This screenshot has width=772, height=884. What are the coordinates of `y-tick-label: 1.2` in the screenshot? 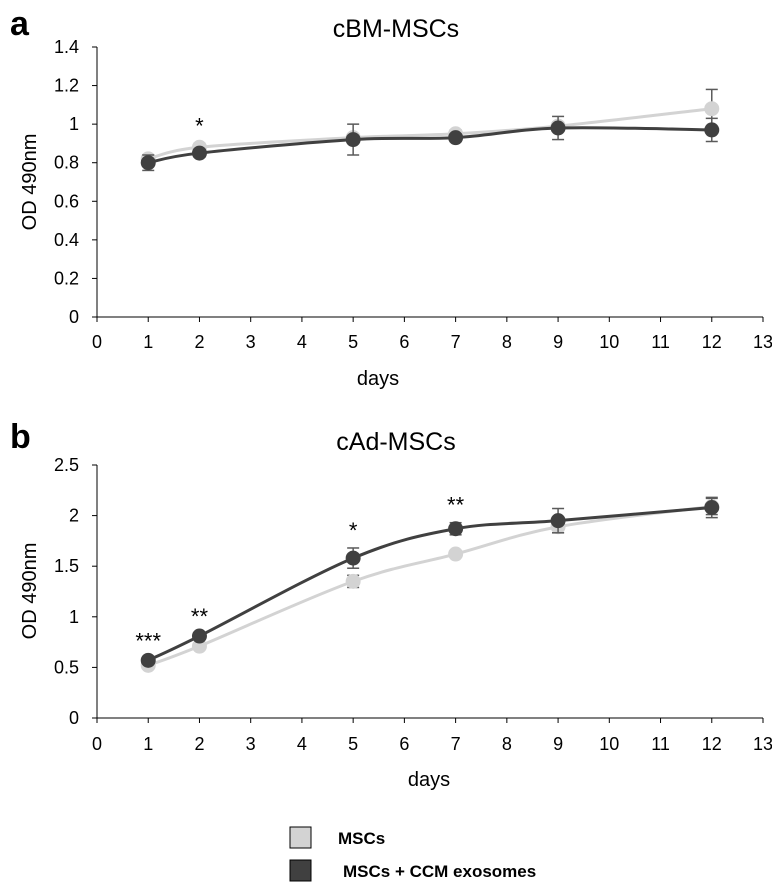 It's located at (66, 86).